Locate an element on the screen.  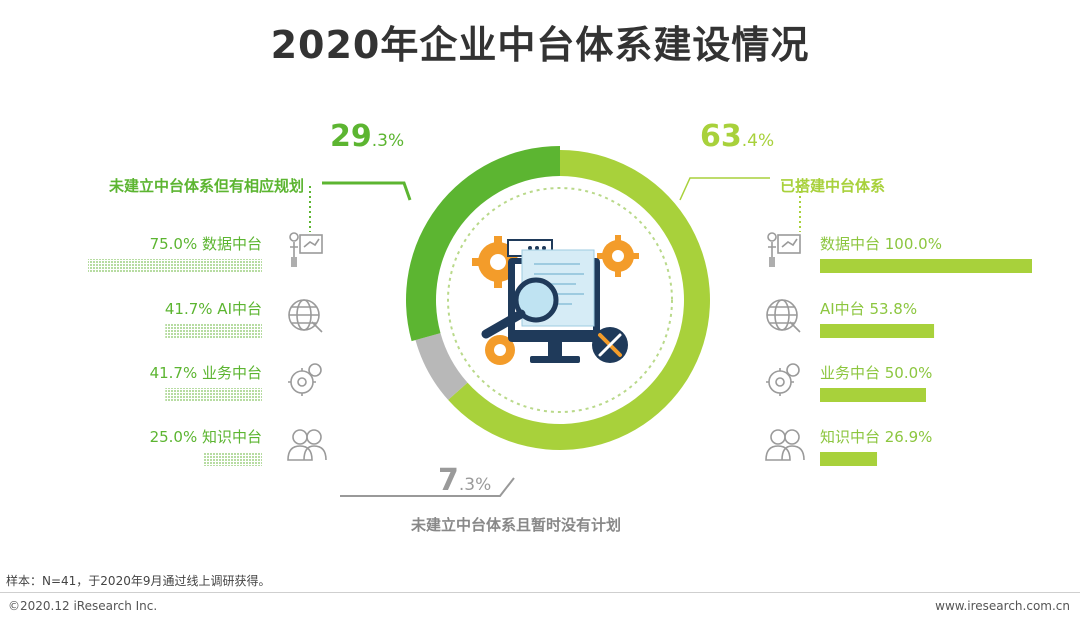
inner-dashed-ring is located at coordinates (560, 300).